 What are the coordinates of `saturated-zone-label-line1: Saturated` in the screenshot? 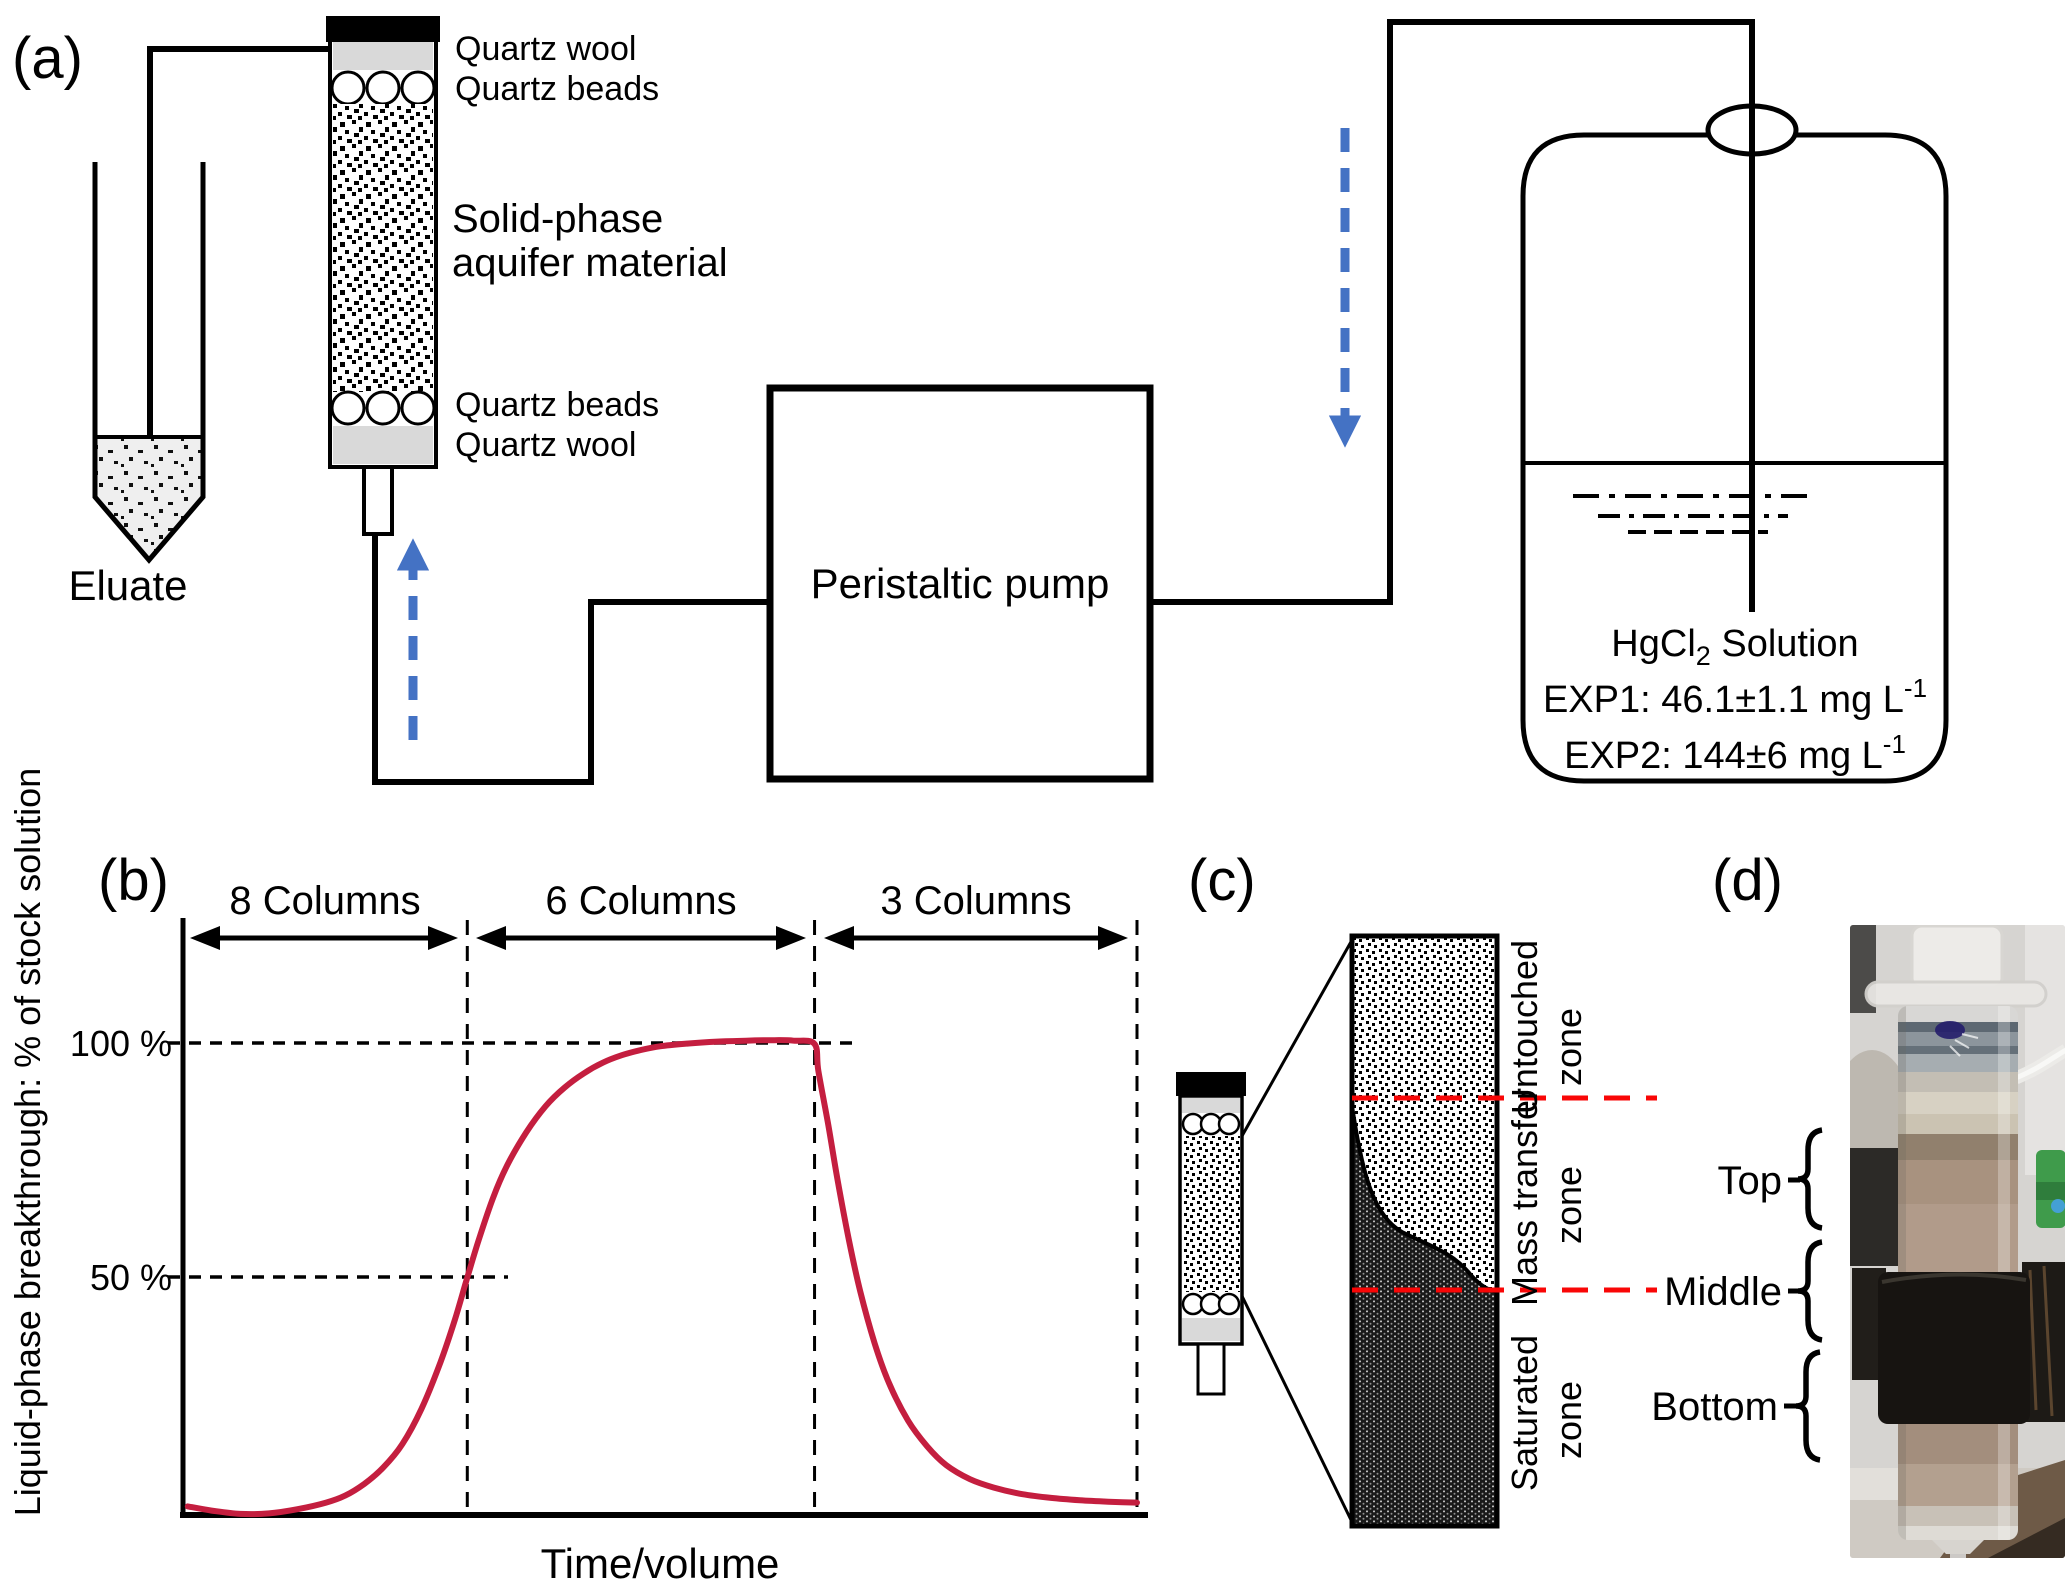 It's located at (1524, 1413).